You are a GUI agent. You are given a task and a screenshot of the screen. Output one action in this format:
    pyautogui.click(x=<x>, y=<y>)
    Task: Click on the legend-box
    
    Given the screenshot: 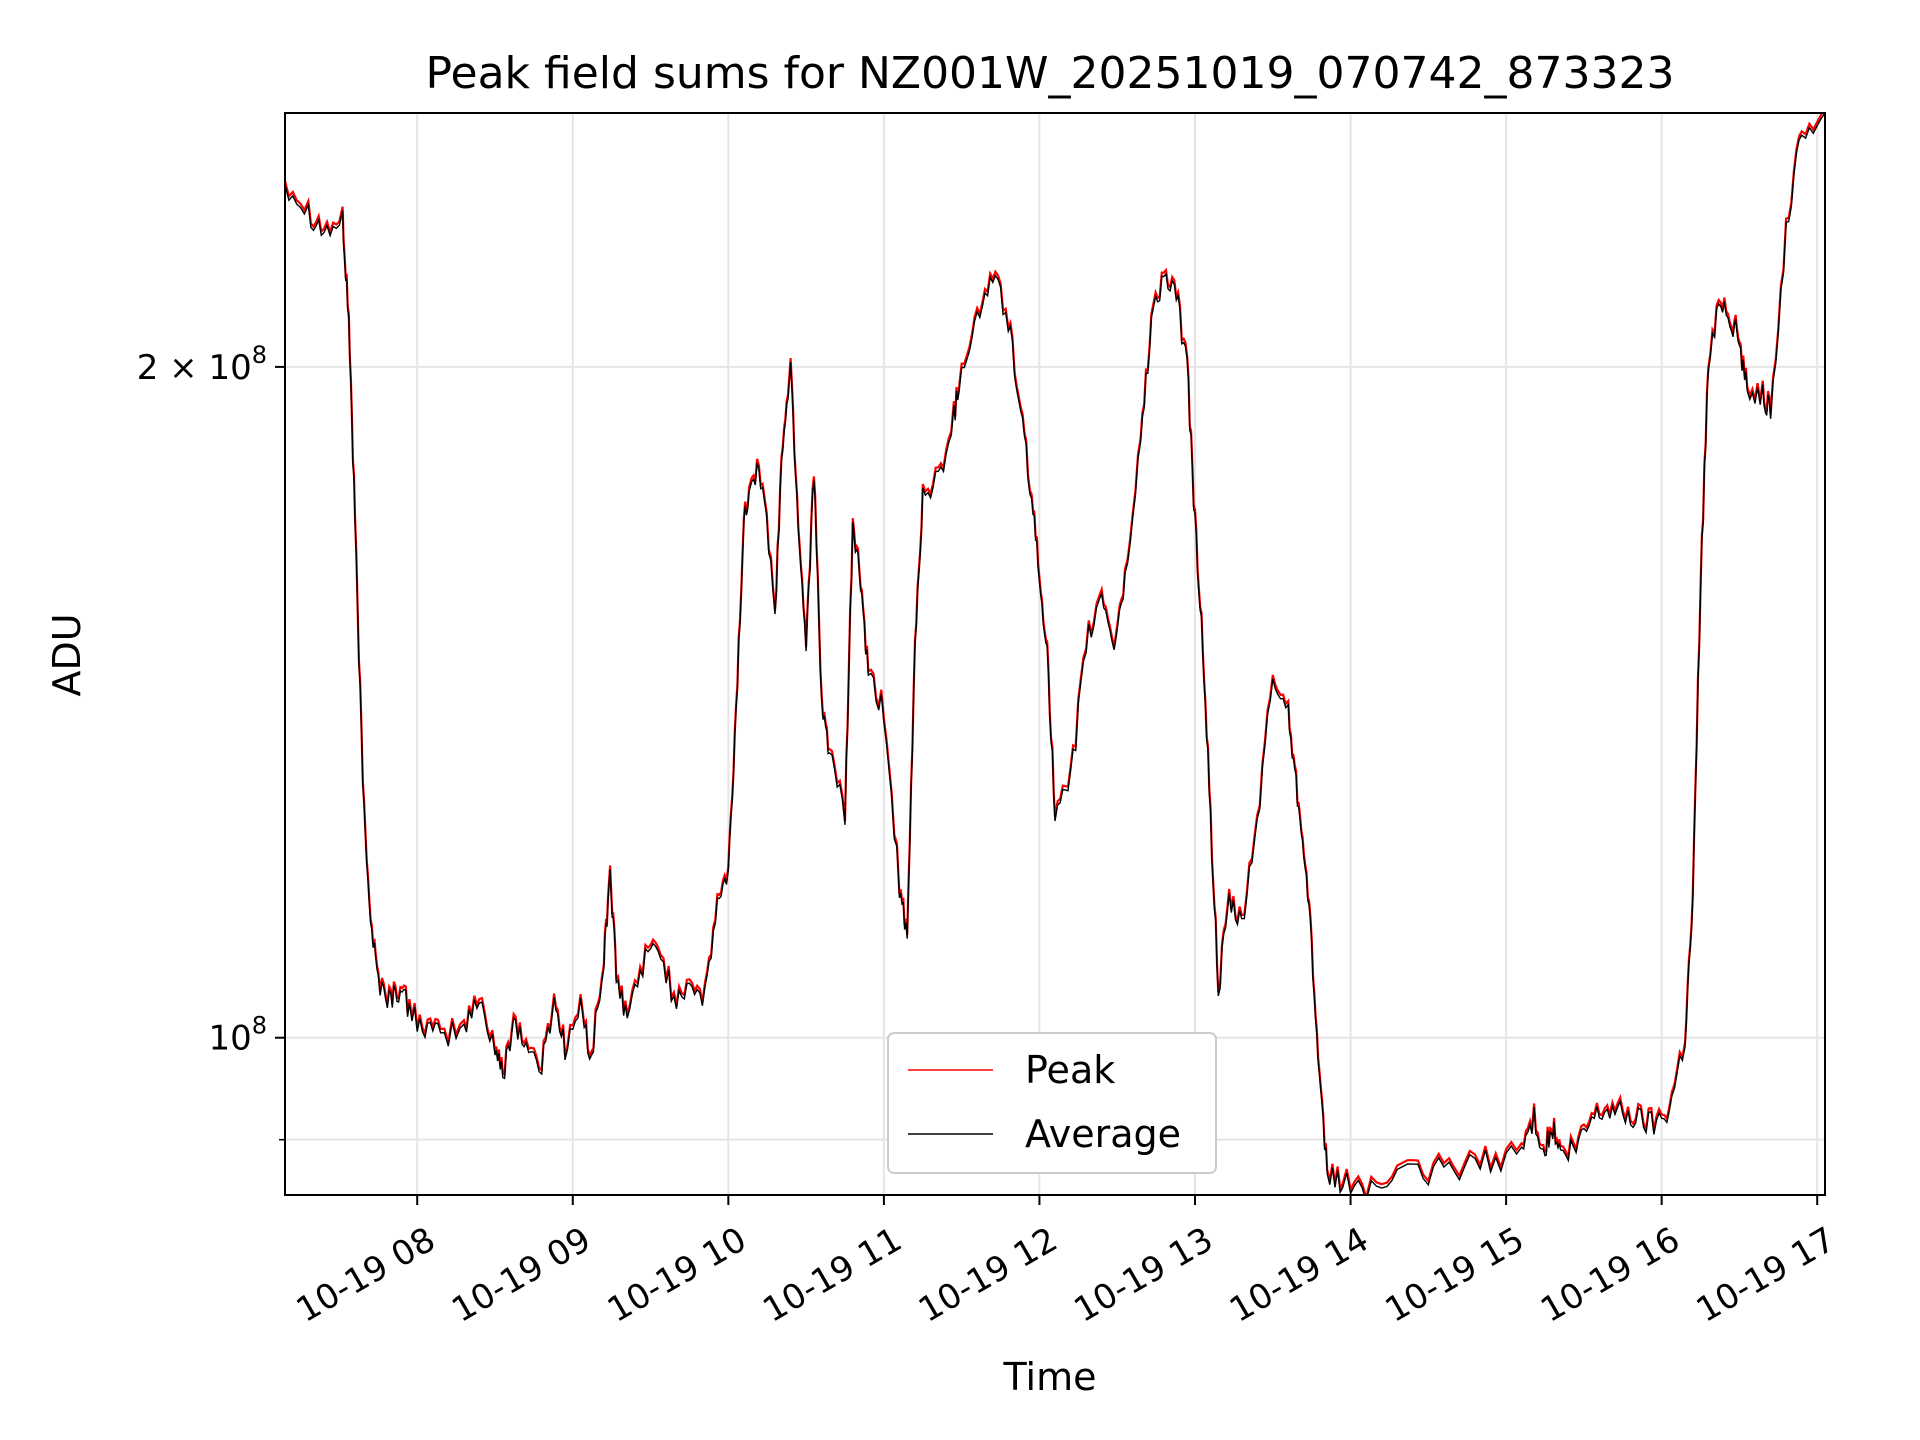 What is the action you would take?
    pyautogui.click(x=1052, y=1103)
    